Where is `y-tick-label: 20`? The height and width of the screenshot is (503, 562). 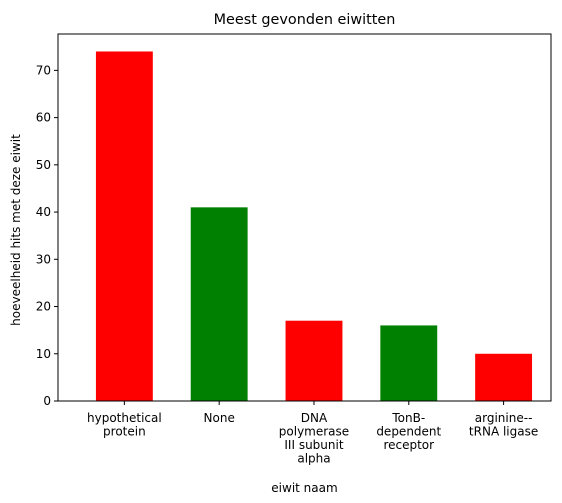
y-tick-label: 20 is located at coordinates (43, 307).